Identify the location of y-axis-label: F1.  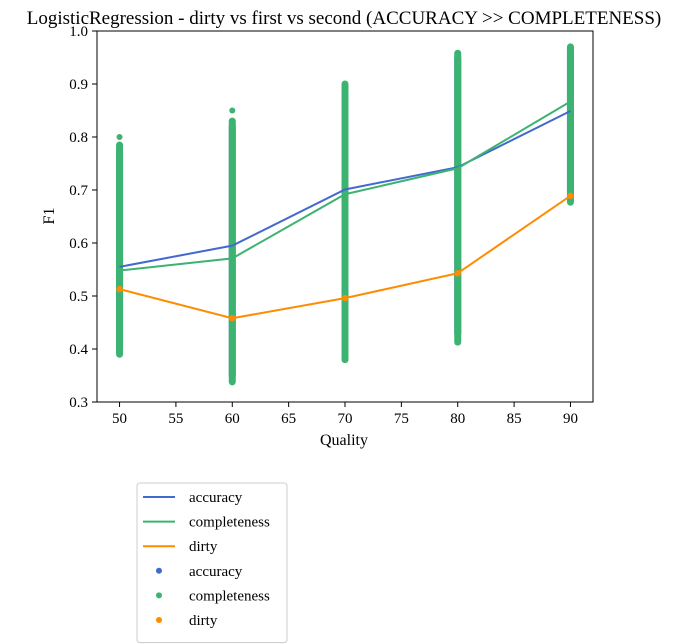
(49, 216).